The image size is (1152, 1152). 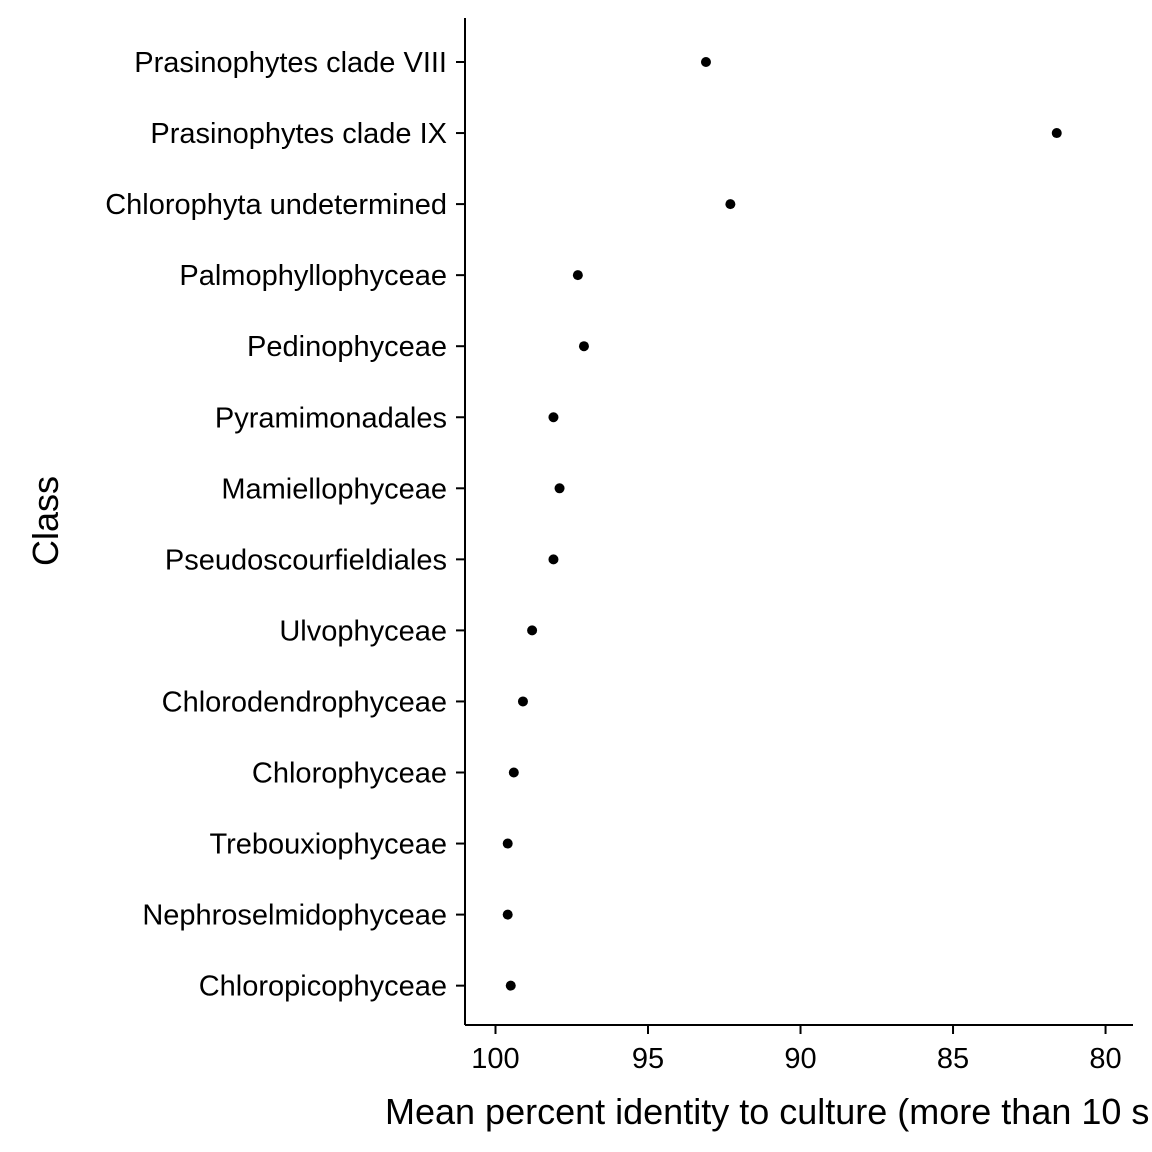 I want to click on x-tick-label: 85, so click(x=953, y=1059).